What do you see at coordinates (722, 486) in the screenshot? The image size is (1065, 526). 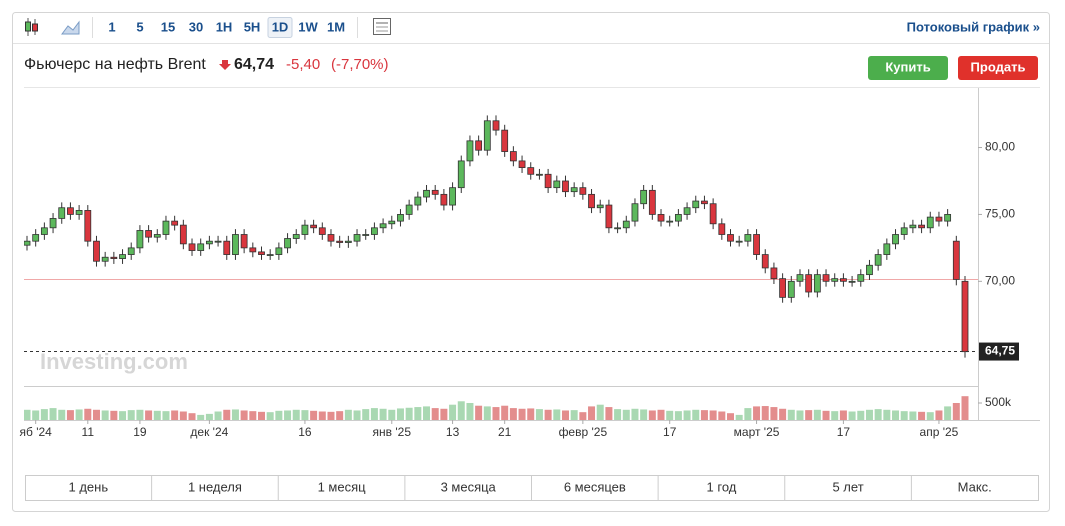 I see `range-button: 1 год` at bounding box center [722, 486].